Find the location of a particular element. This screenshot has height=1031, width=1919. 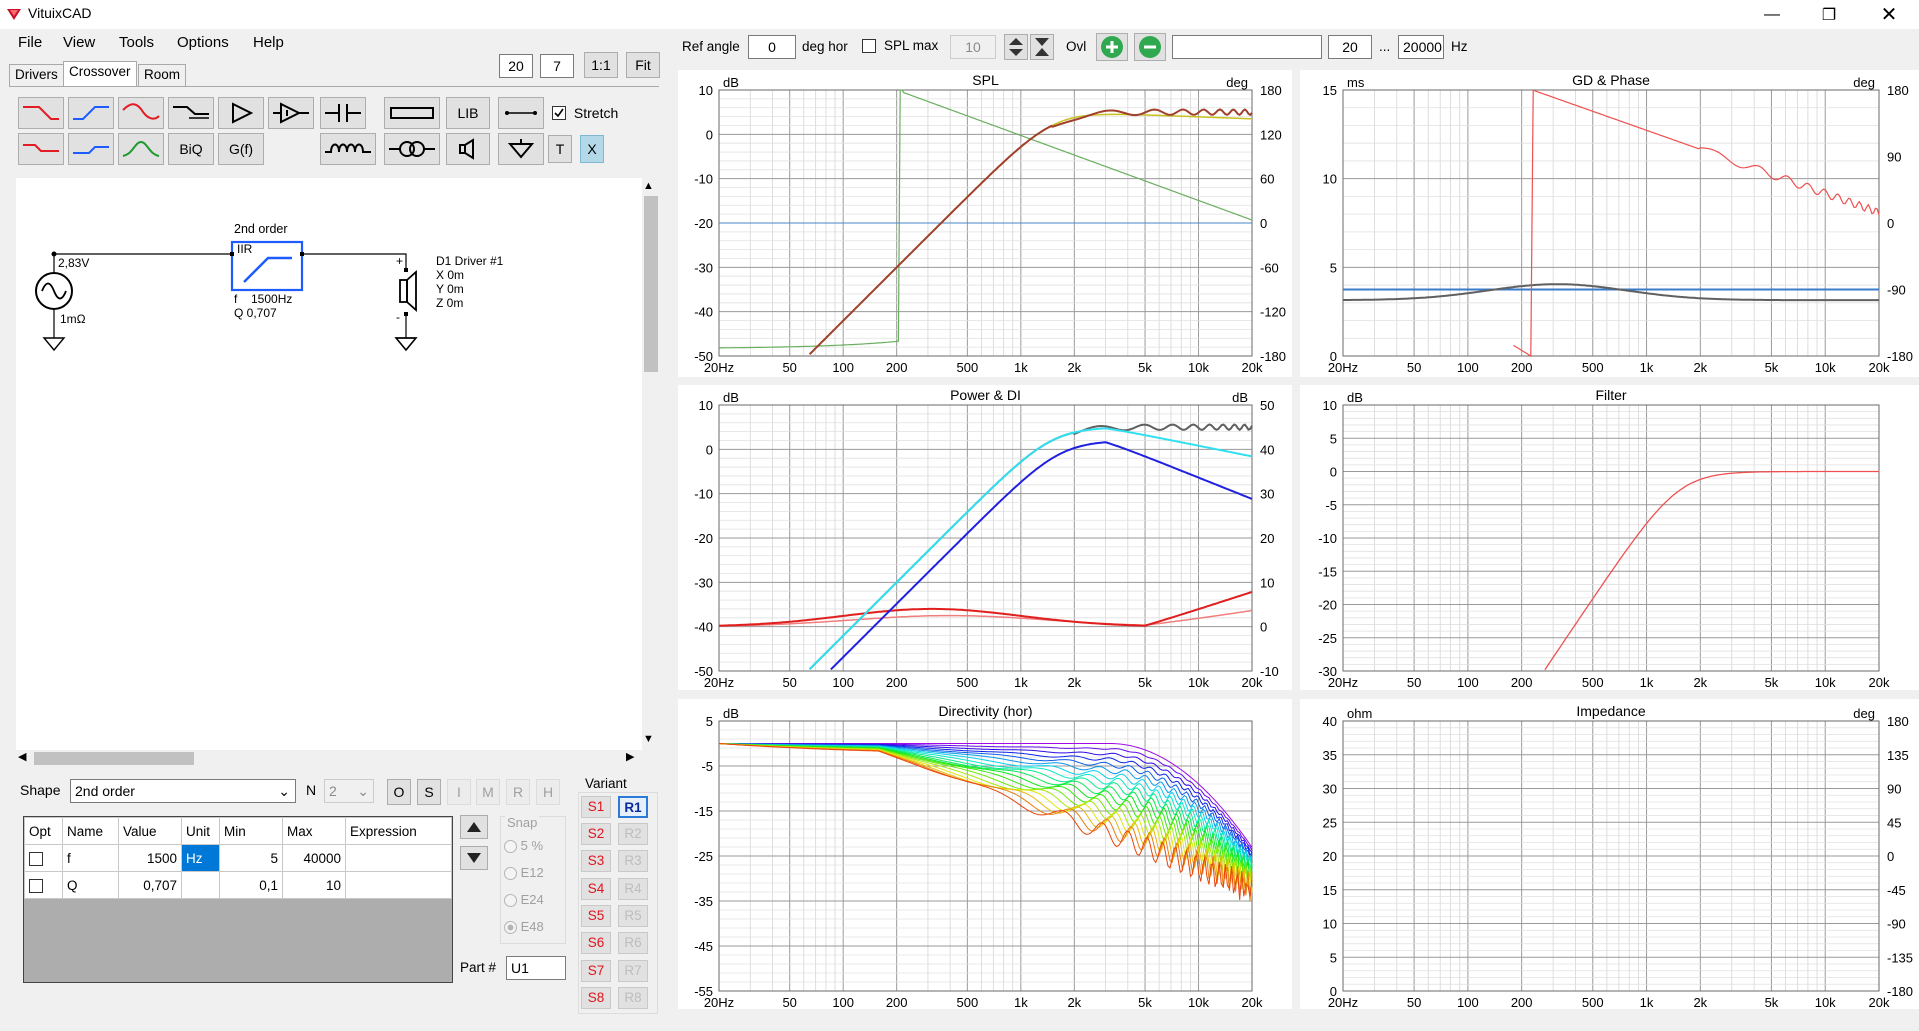

notch-red-button is located at coordinates (141, 113).